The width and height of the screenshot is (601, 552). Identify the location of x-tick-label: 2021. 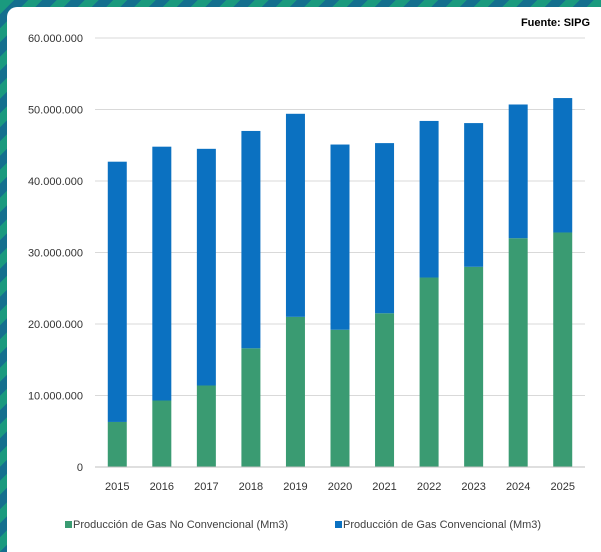
(384, 487).